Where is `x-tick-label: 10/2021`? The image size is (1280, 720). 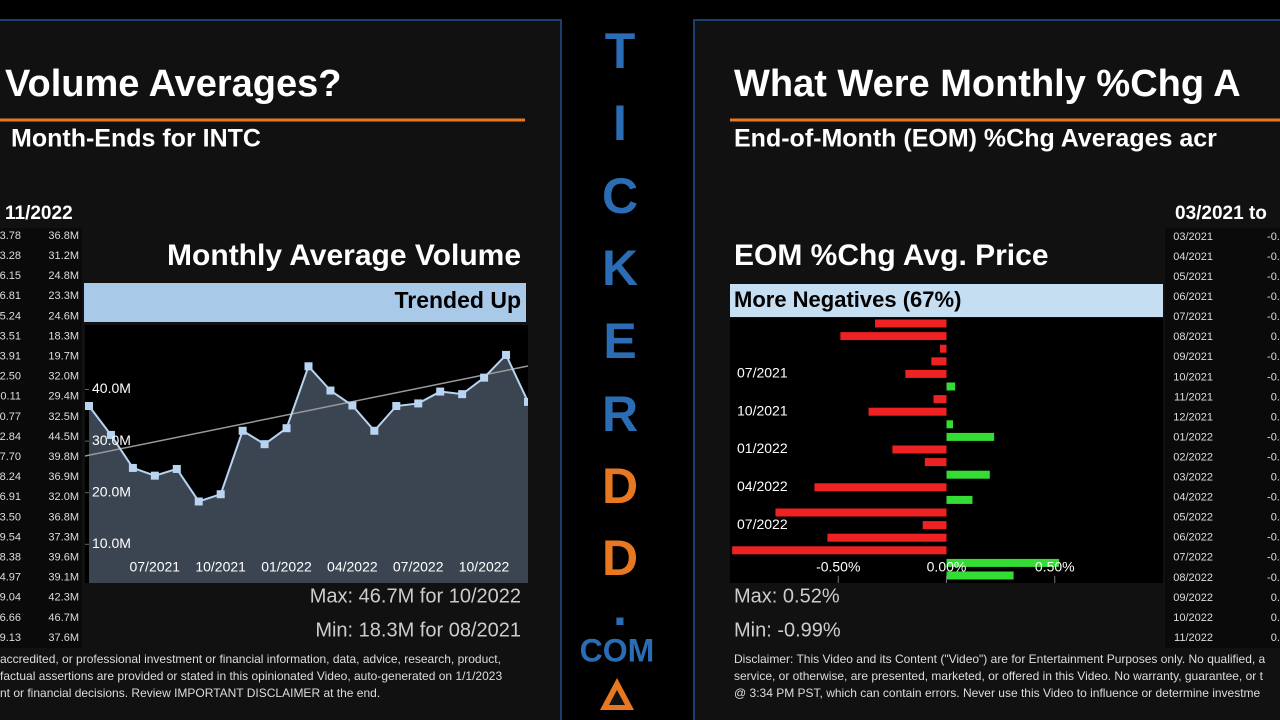 x-tick-label: 10/2021 is located at coordinates (220, 567).